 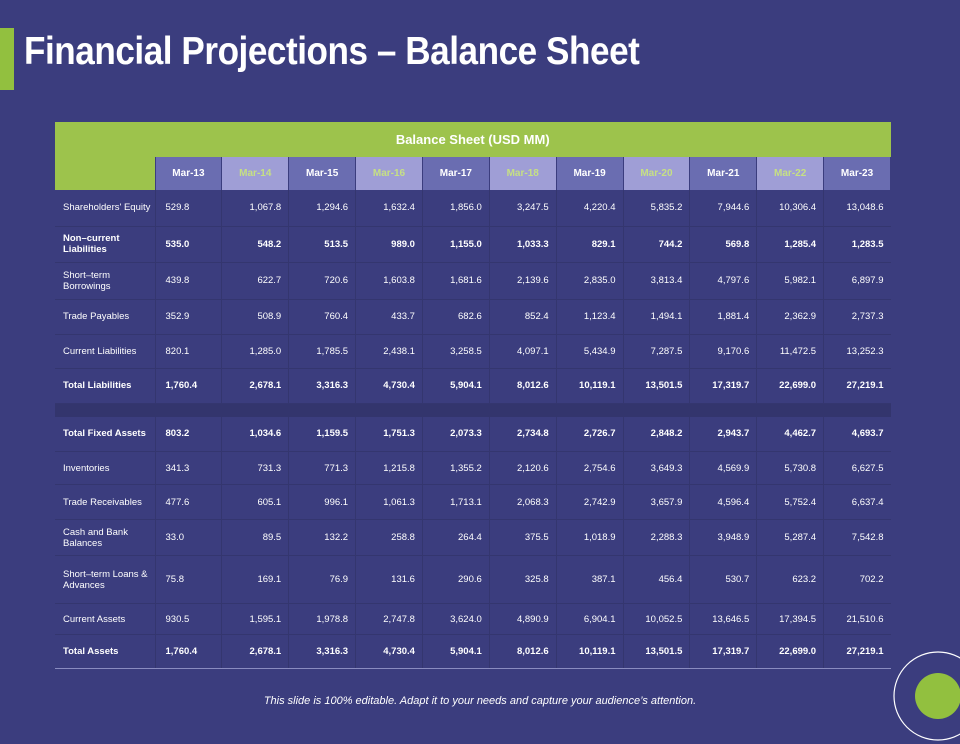 What do you see at coordinates (857, 619) in the screenshot?
I see `value-cell: 21,510.6` at bounding box center [857, 619].